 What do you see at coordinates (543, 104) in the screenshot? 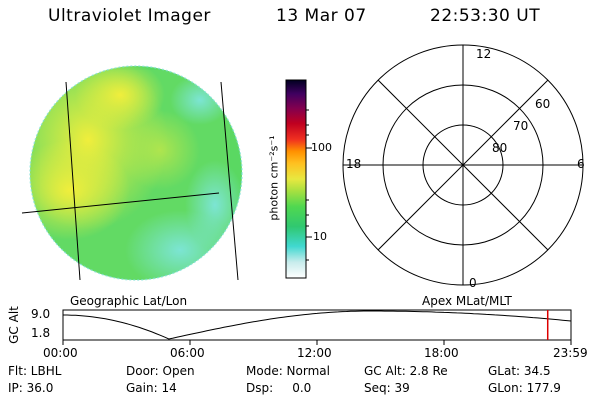
I see `mlat-label-60: 60` at bounding box center [543, 104].